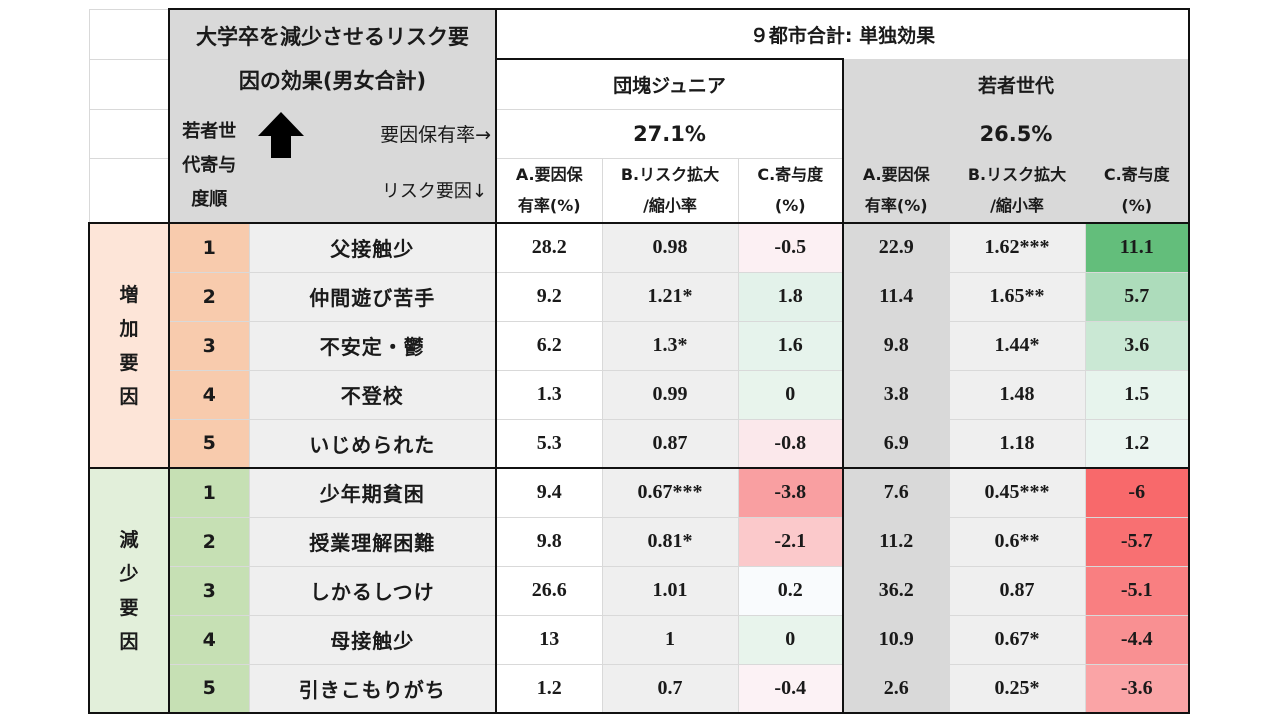 Image resolution: width=1280 pixels, height=720 pixels. I want to click on junior-possession-rate: 27.1%, so click(669, 133).